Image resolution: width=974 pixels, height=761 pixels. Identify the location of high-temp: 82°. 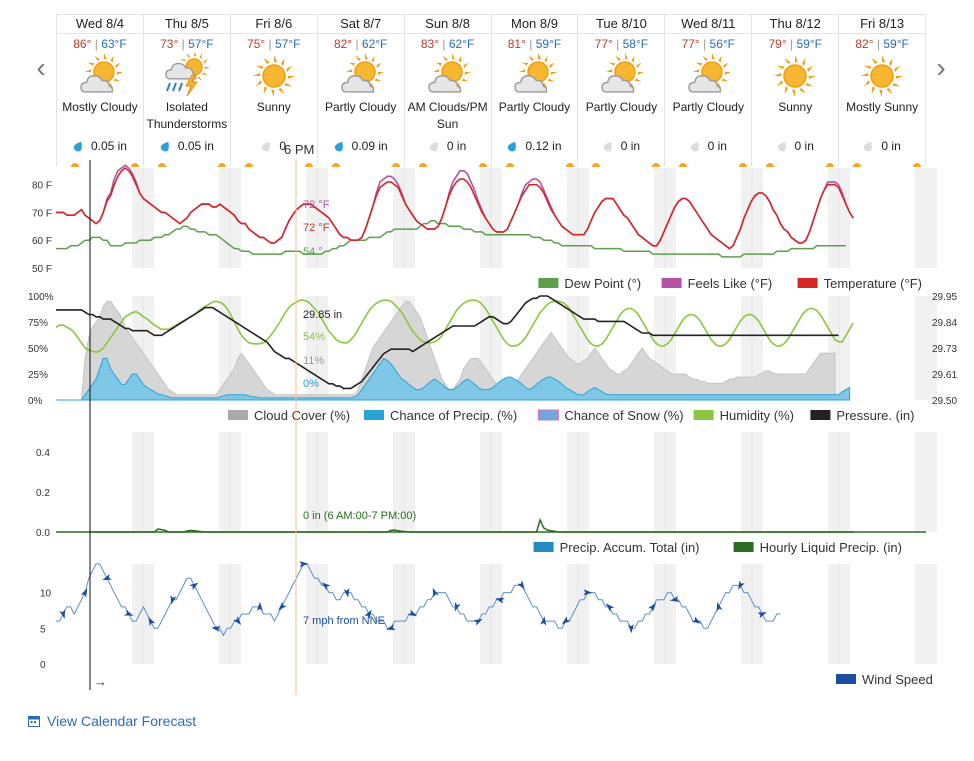
(343, 44).